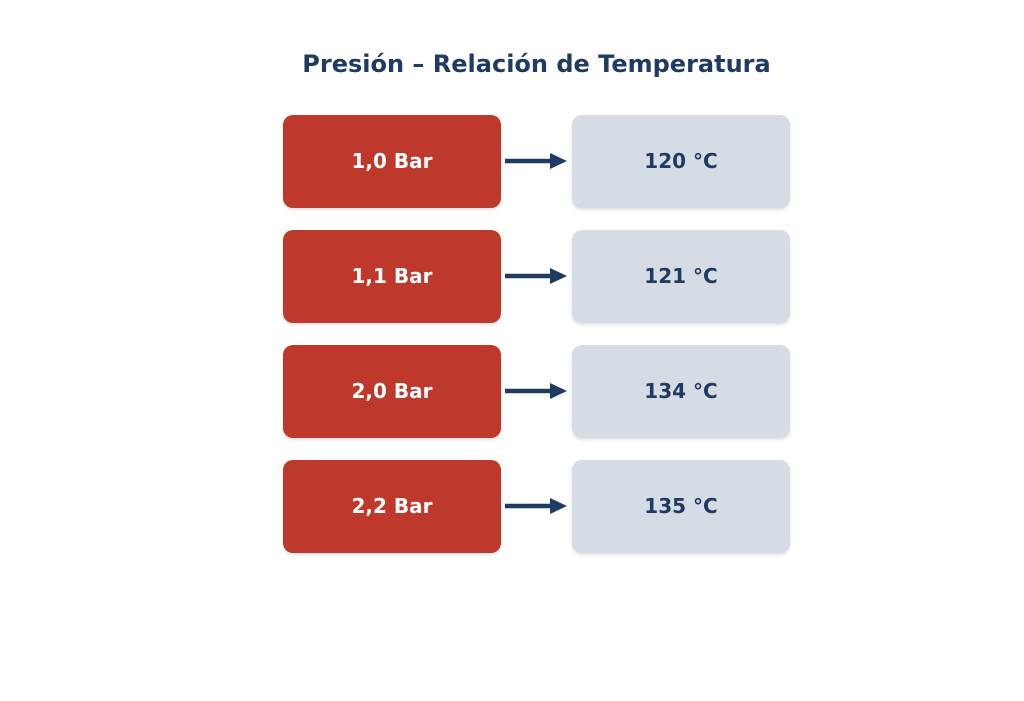  I want to click on pressure-box: 1,1 Bar, so click(392, 276).